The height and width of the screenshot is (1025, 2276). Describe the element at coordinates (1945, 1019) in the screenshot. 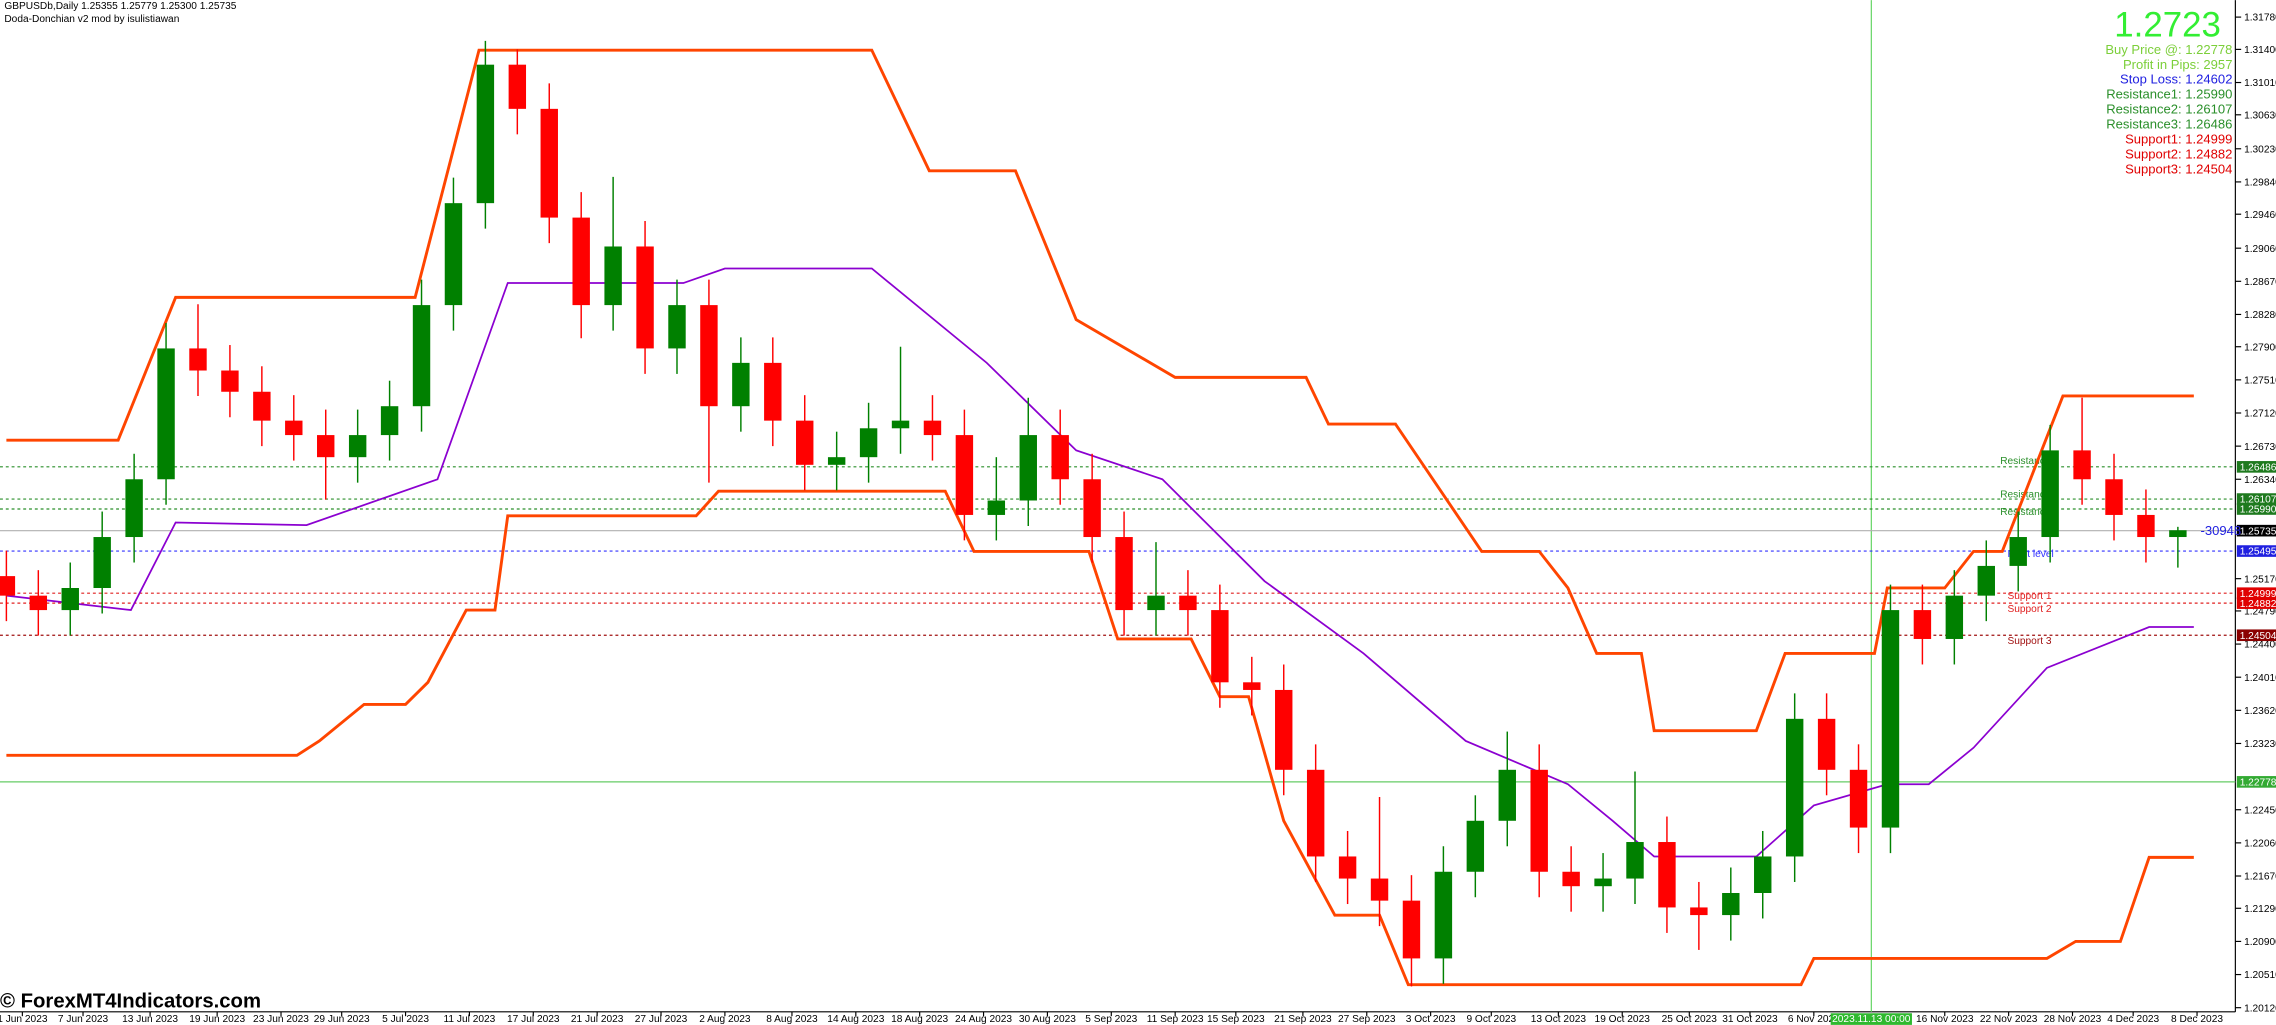

I see `x-tick-label: 16 Nov 2023` at that location.